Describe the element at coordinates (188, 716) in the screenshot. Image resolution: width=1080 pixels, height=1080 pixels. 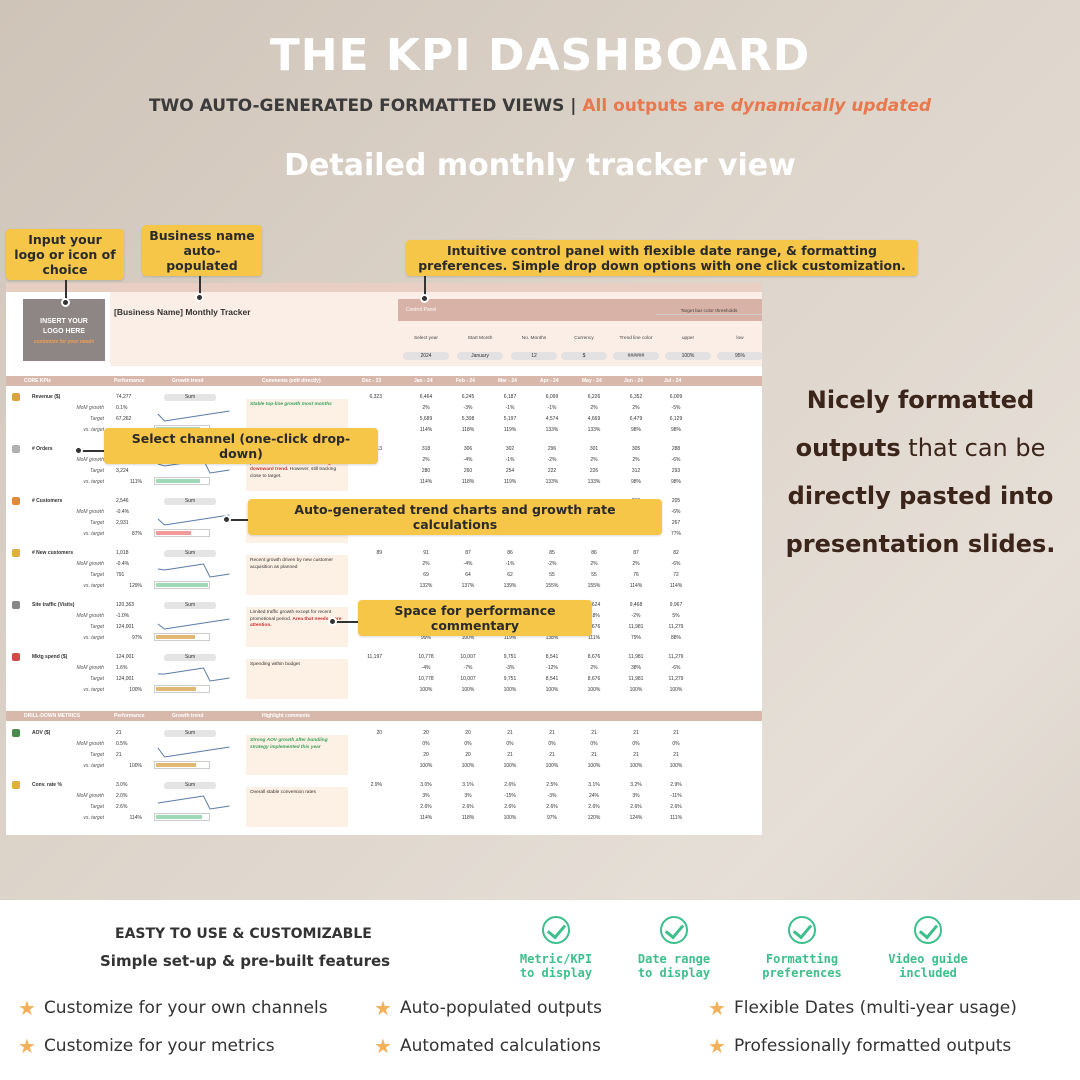
I see `section-header-label: Growth trend` at that location.